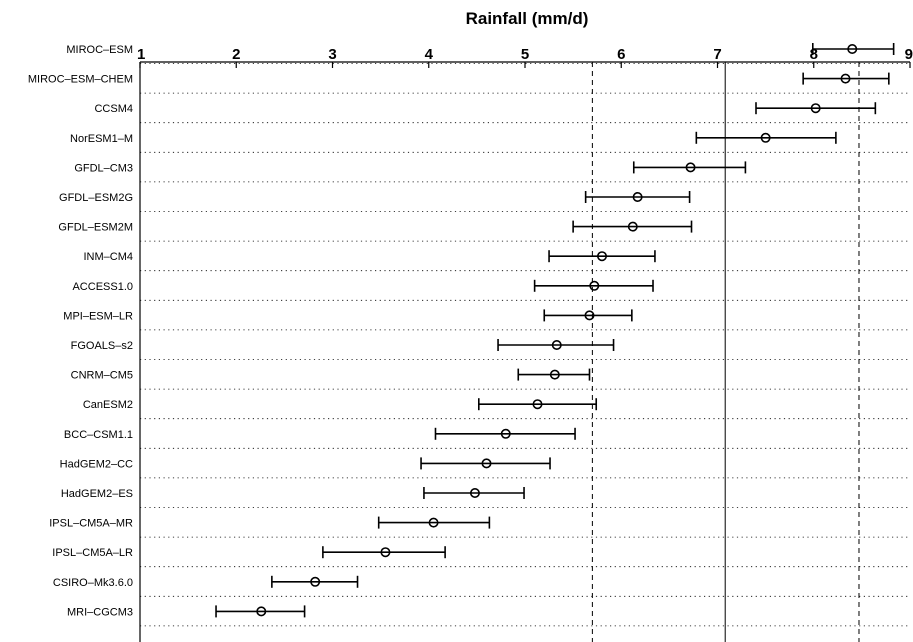 This screenshot has width=913, height=642. I want to click on model-label: HadGEM2–CC, so click(96, 464).